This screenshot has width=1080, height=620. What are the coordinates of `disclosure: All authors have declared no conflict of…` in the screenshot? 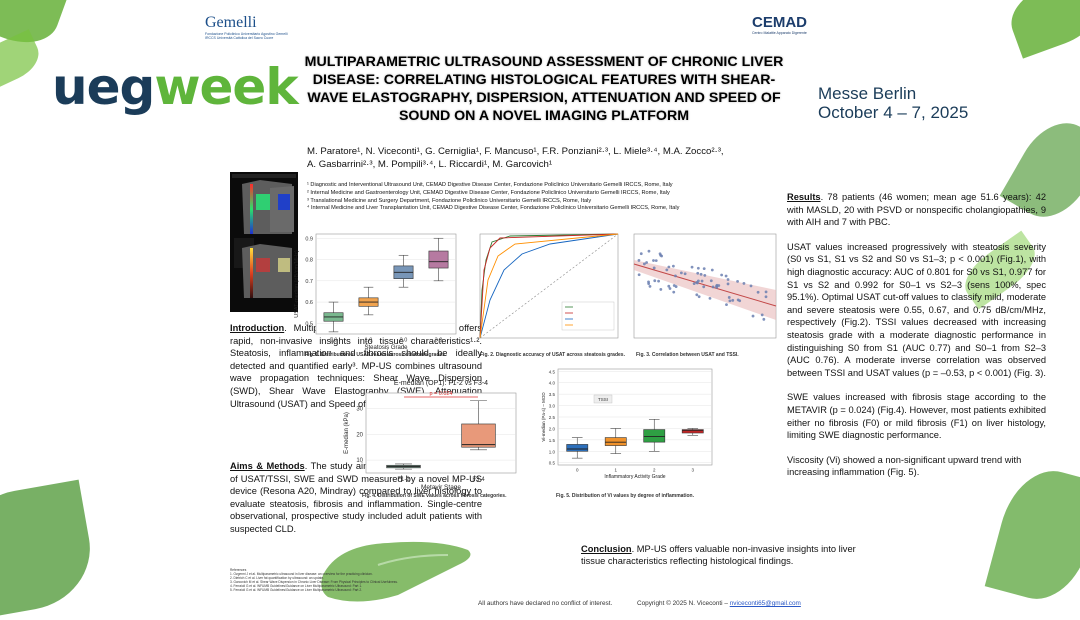 It's located at (545, 603).